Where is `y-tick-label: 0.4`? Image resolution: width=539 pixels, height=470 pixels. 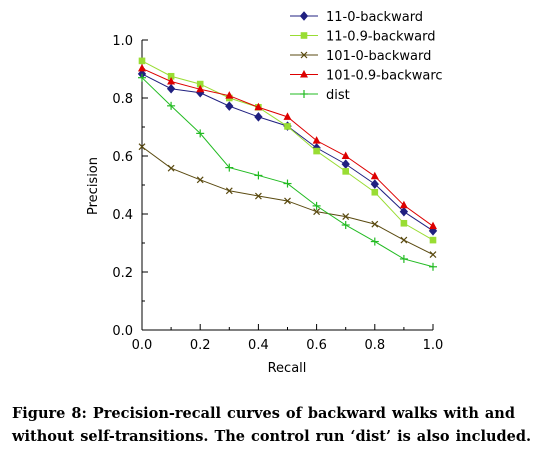
y-tick-label: 0.4 is located at coordinates (122, 215).